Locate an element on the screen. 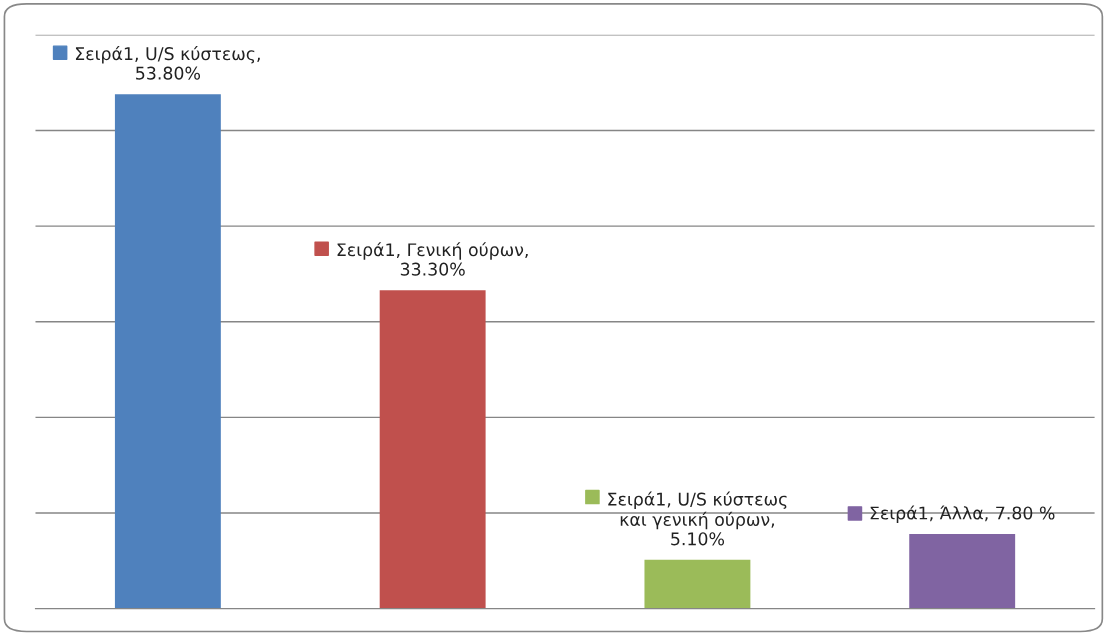 The width and height of the screenshot is (1109, 634). data-label: Σειρά1, Άλλα, 7.80 % is located at coordinates (962, 514).